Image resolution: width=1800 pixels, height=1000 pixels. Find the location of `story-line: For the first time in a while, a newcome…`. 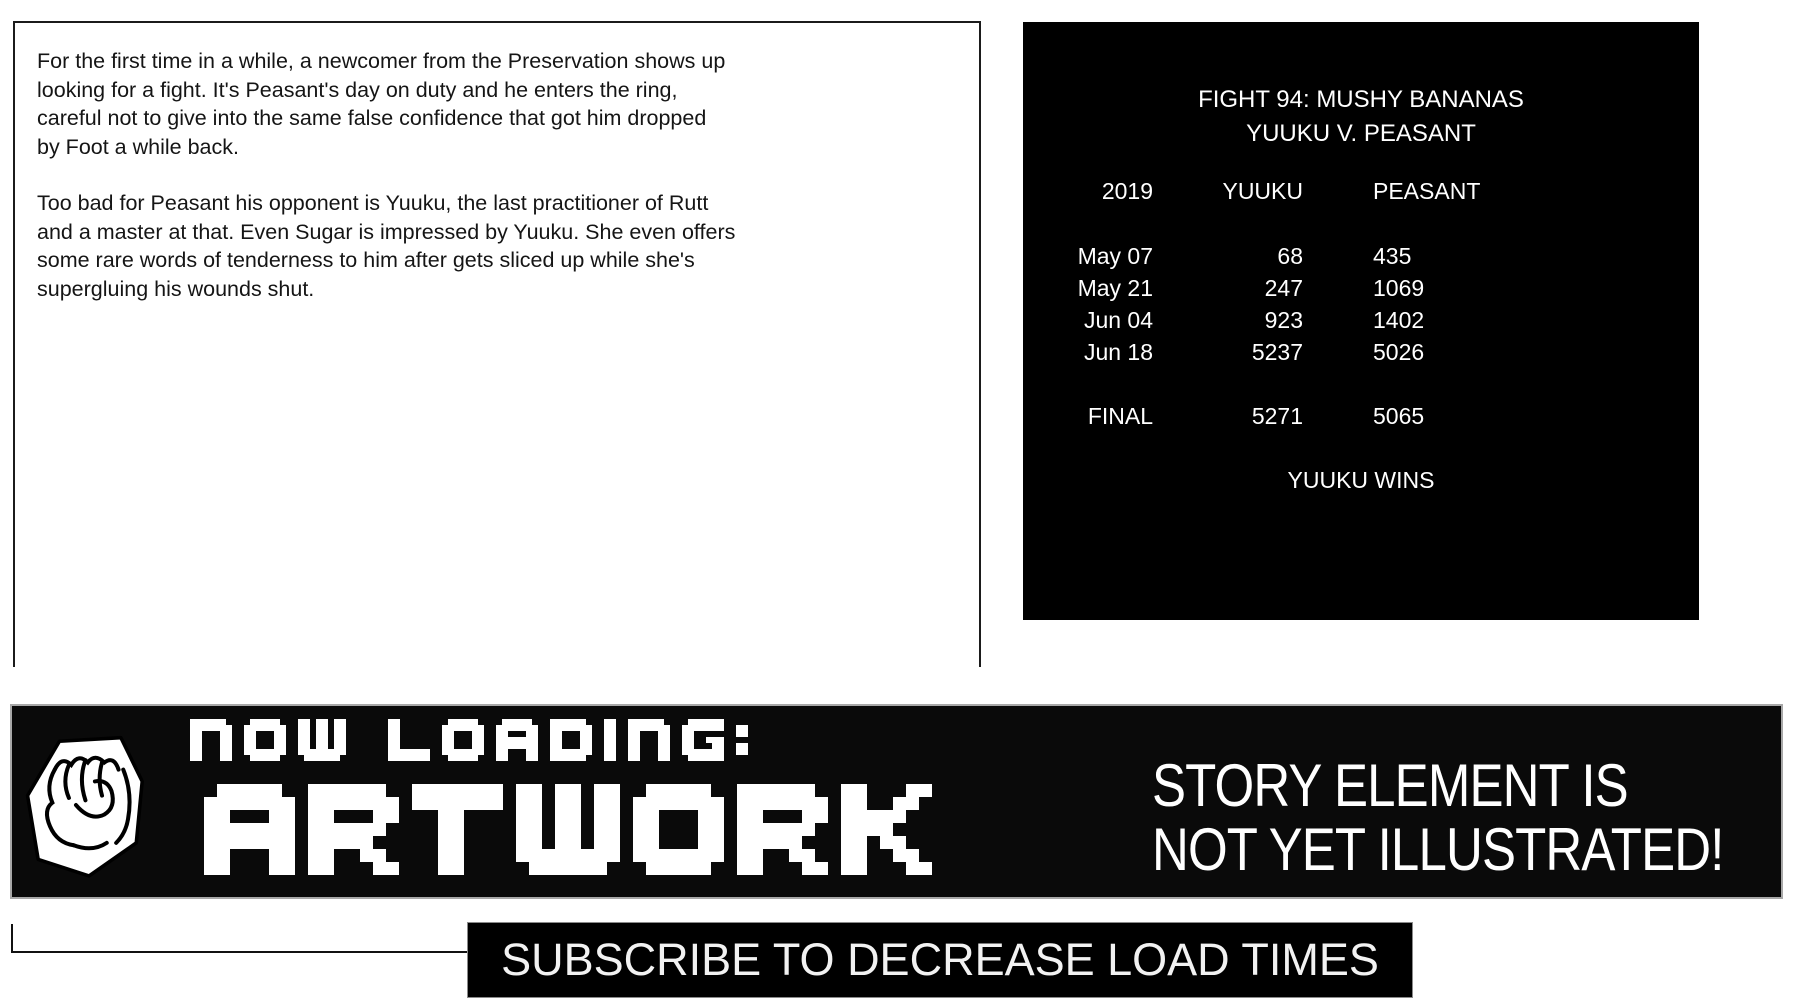

story-line: For the first time in a while, a newcome… is located at coordinates (381, 61).